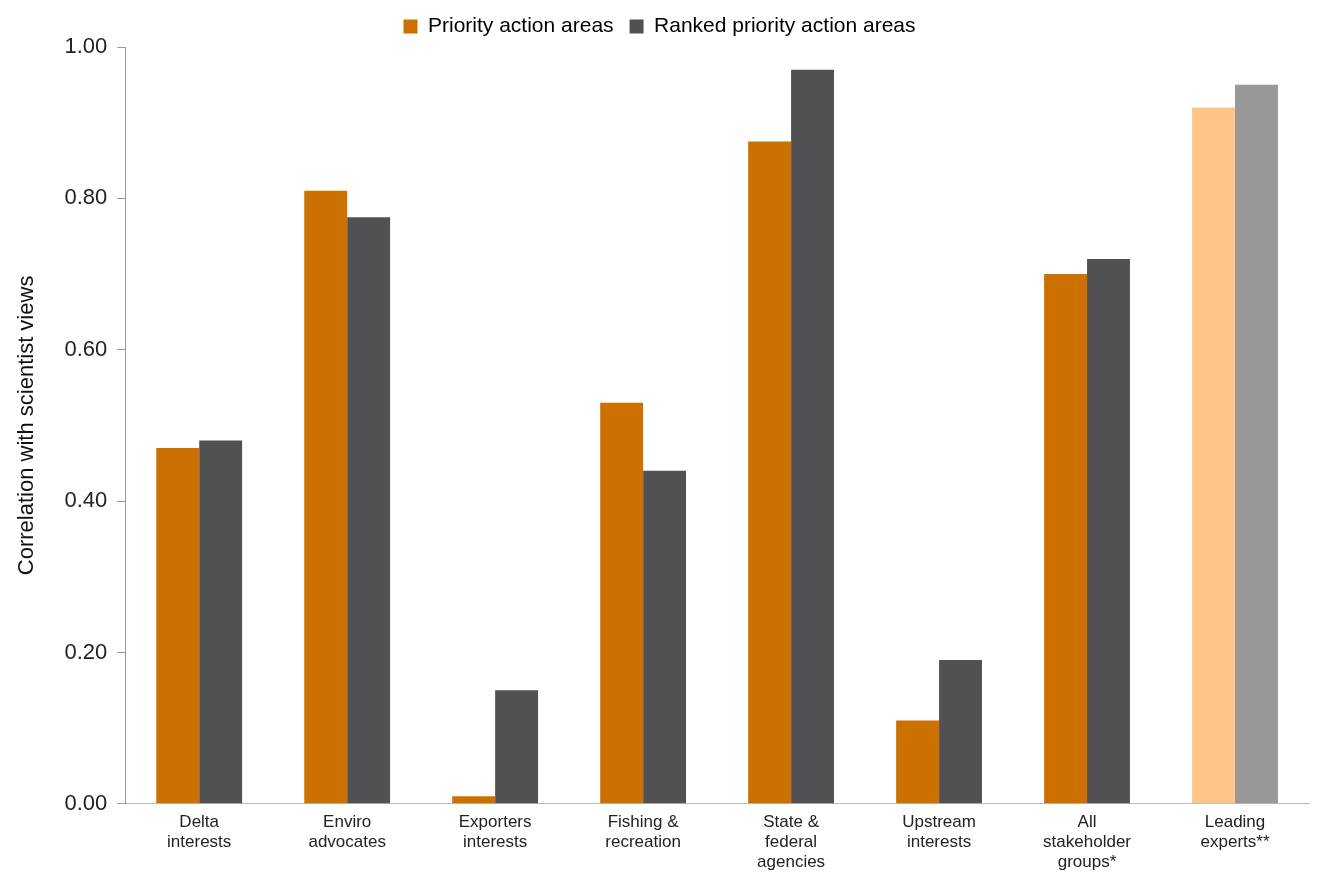  What do you see at coordinates (86, 197) in the screenshot?
I see `y-tick-label: 0.80` at bounding box center [86, 197].